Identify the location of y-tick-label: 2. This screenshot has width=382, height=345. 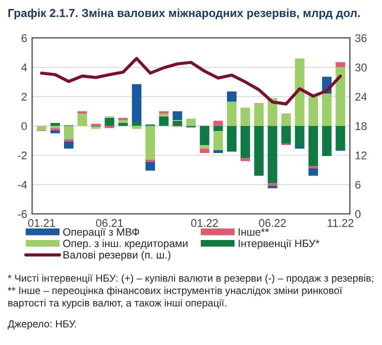
(24, 96).